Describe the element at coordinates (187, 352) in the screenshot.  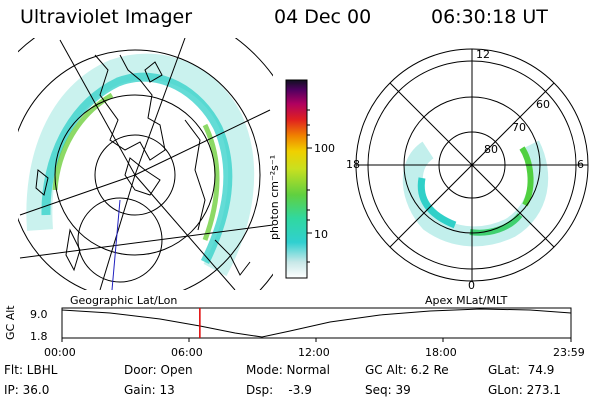
I see `timeline-xtick: 06:00` at that location.